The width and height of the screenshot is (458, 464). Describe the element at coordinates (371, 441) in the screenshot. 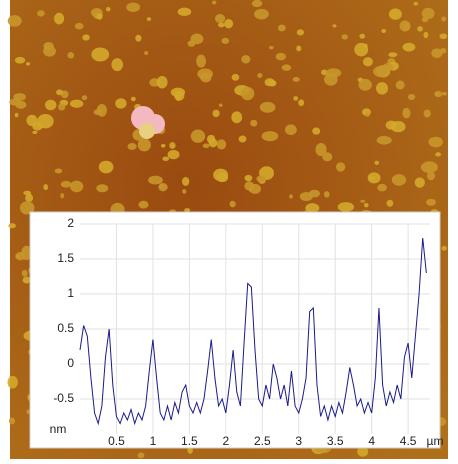

I see `x-tick-label: 4` at that location.